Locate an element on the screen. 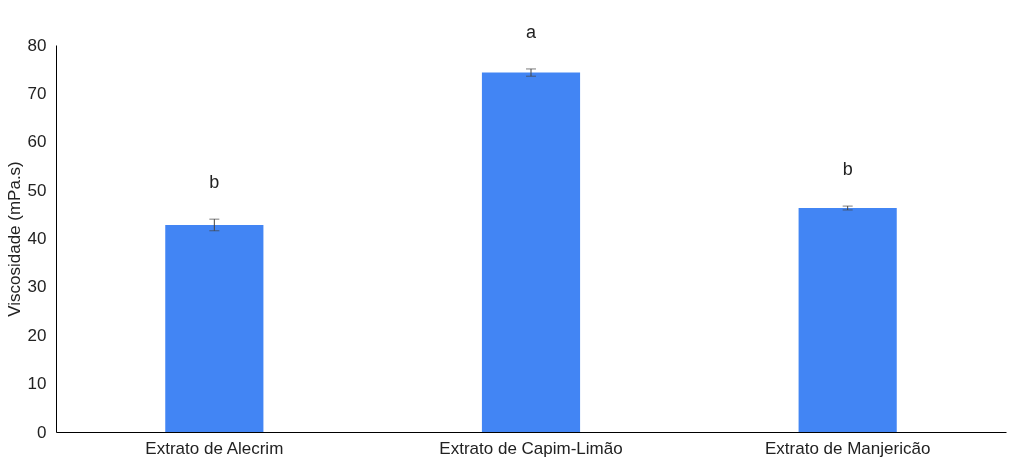 This screenshot has width=1022, height=466. y-tick-label: 80 is located at coordinates (37, 45).